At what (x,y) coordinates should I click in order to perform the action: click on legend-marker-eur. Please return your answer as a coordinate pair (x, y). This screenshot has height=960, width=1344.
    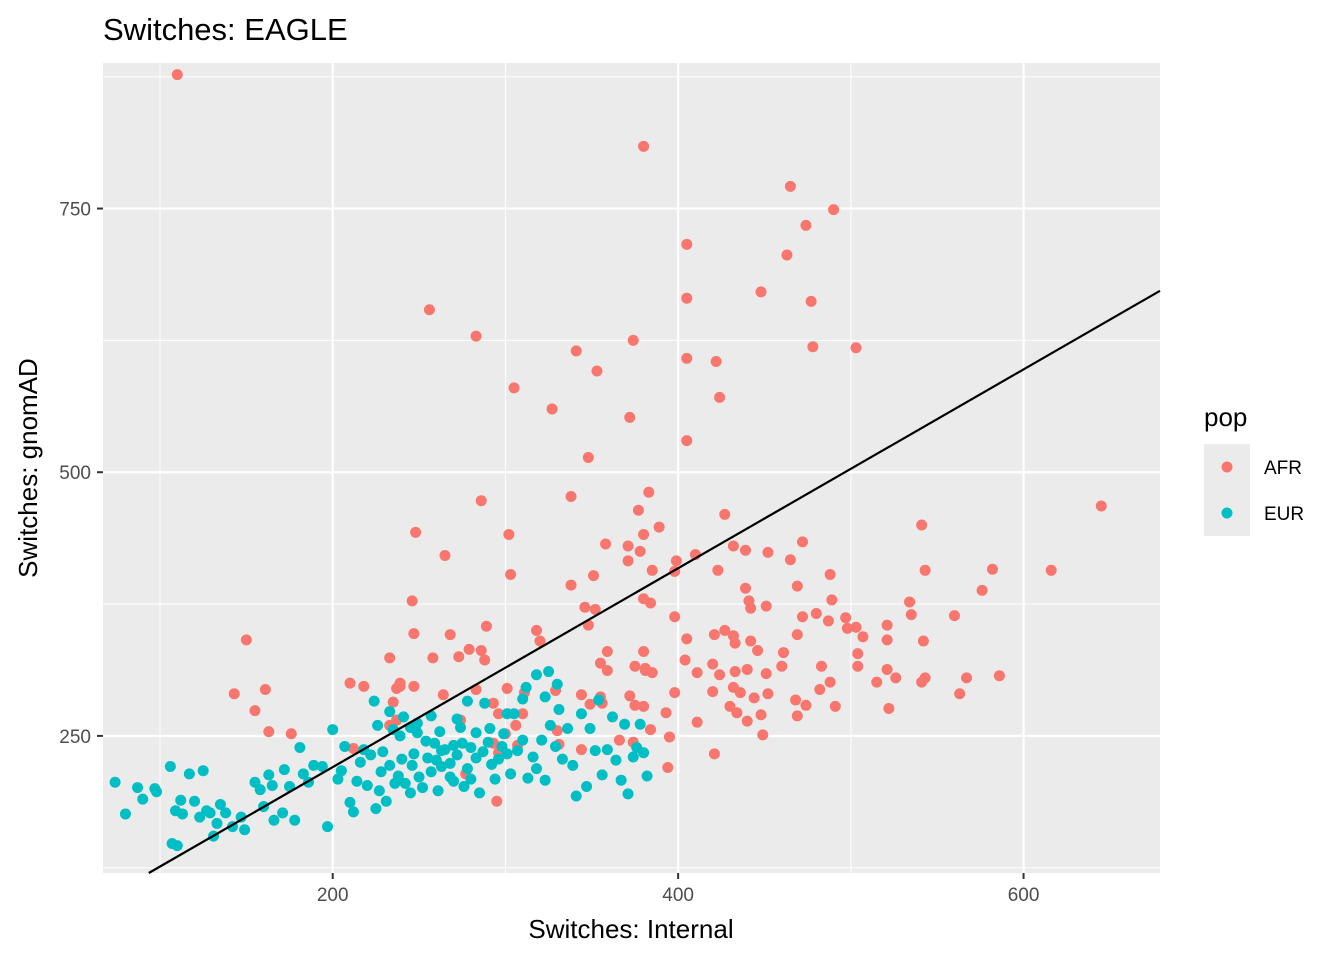
    Looking at the image, I should click on (1227, 513).